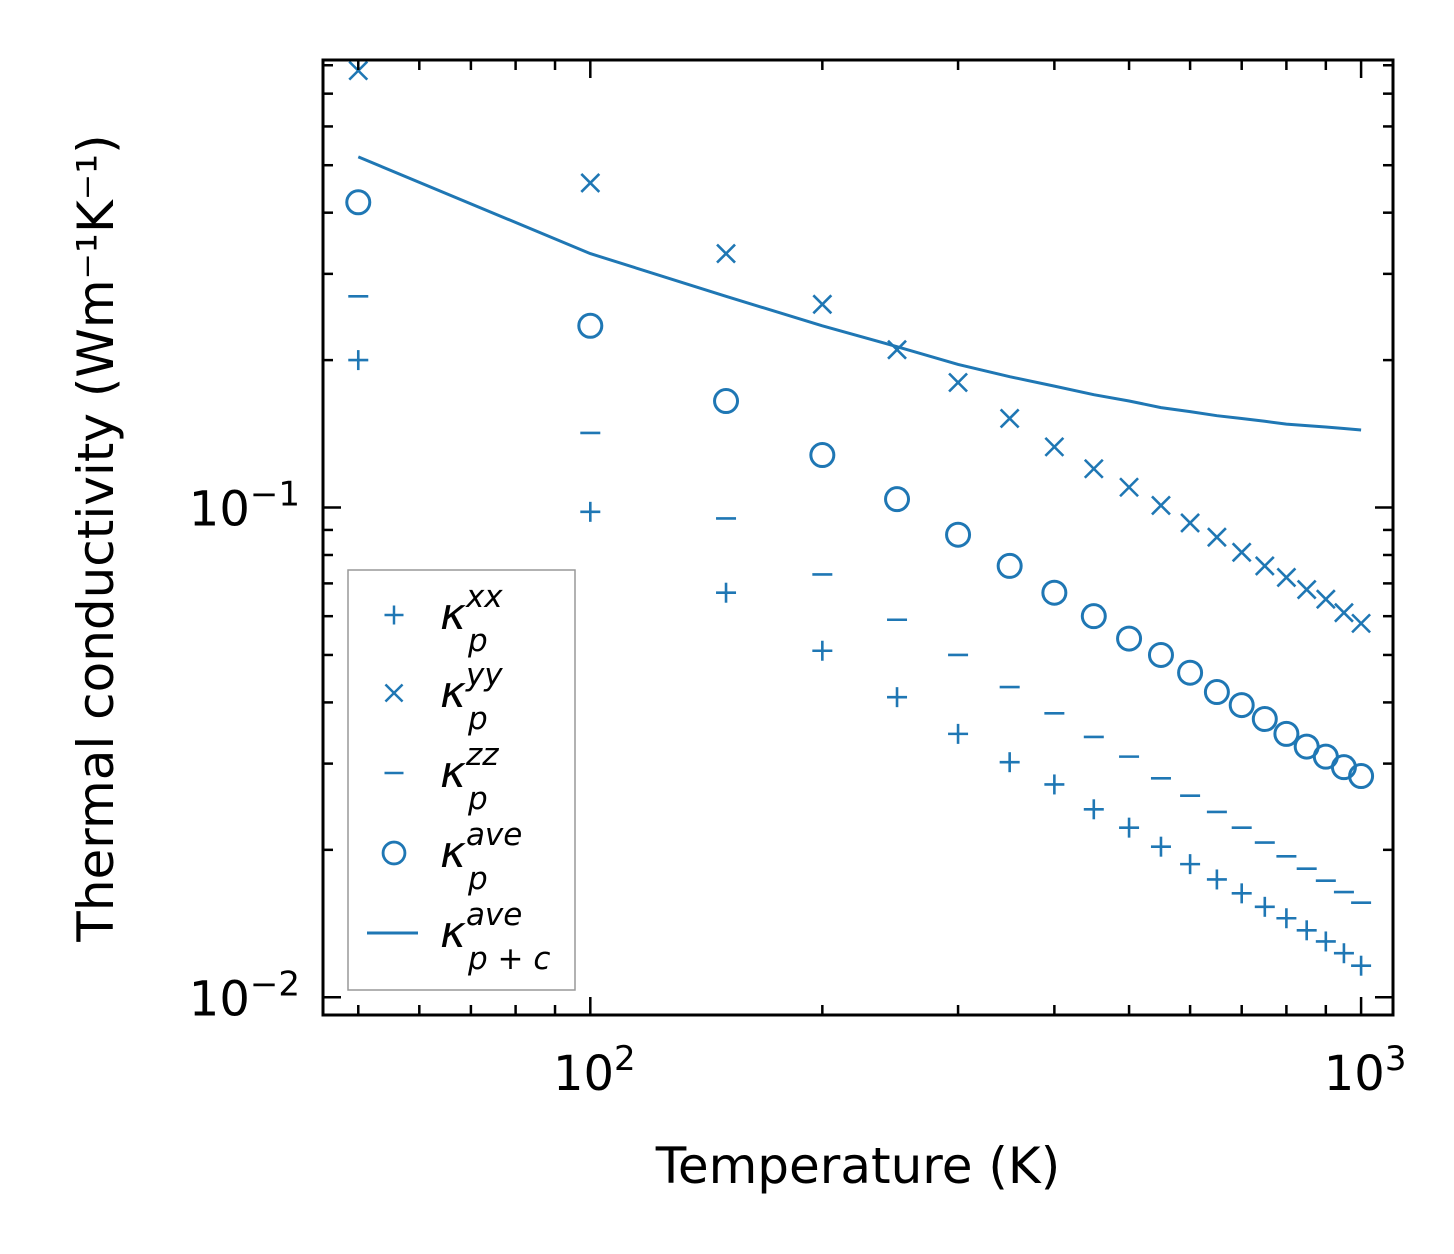 The image size is (1454, 1254). I want to click on legend-frame, so click(461, 780).